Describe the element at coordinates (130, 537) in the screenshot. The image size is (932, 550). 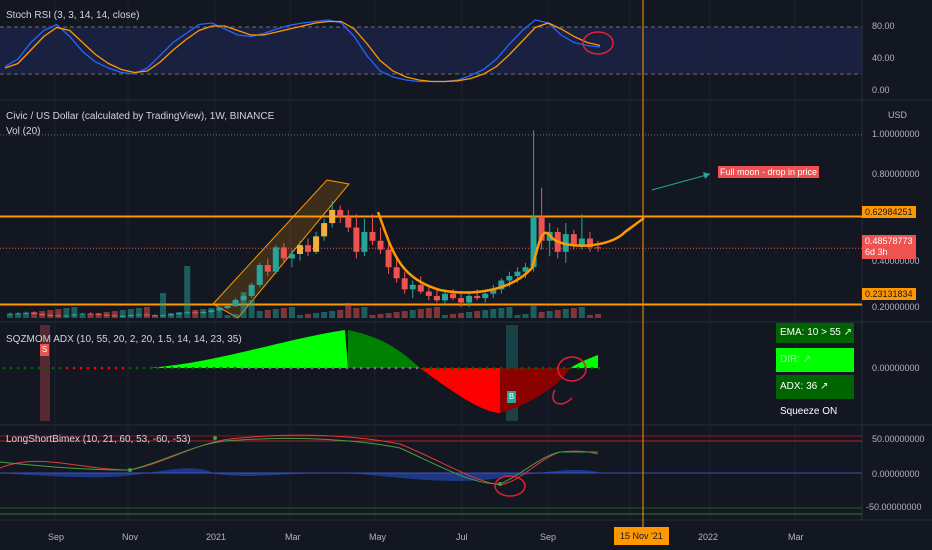
I see `time-label-nov-2020: Nov` at that location.